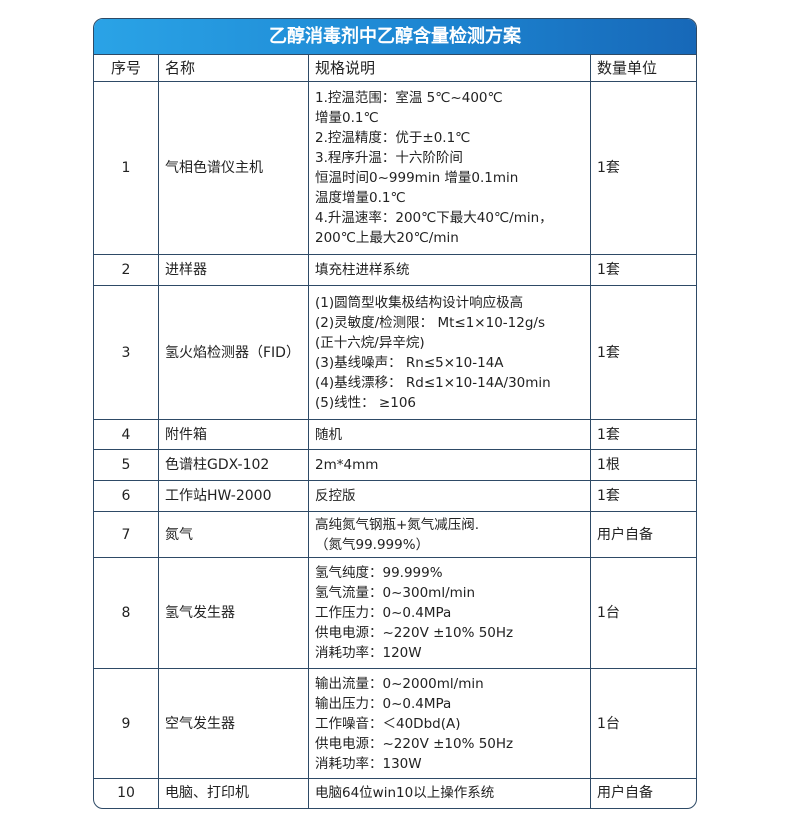 The height and width of the screenshot is (840, 790). Describe the element at coordinates (368, 653) in the screenshot. I see `spec-line: 消耗功率：120W` at that location.